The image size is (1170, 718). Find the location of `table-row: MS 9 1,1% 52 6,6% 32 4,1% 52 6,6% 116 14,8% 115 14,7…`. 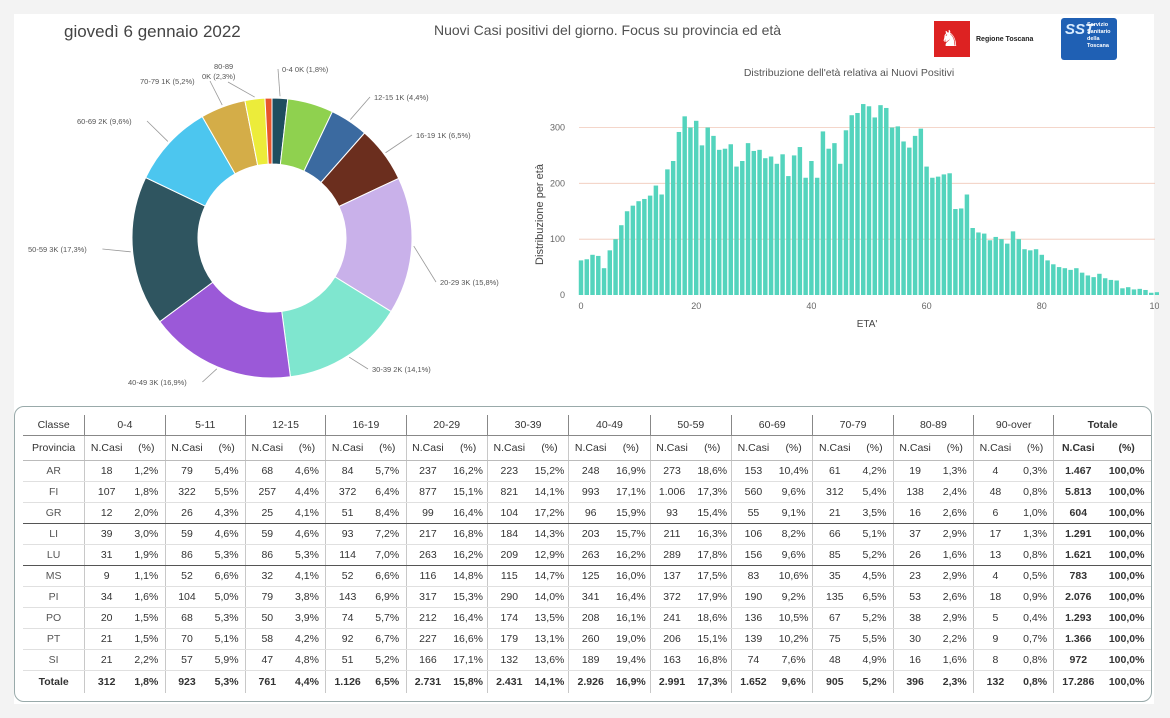

table-row: MS 9 1,1% 52 6,6% 32 4,1% 52 6,6% 116 14,8% 115 14,7… is located at coordinates (587, 576).